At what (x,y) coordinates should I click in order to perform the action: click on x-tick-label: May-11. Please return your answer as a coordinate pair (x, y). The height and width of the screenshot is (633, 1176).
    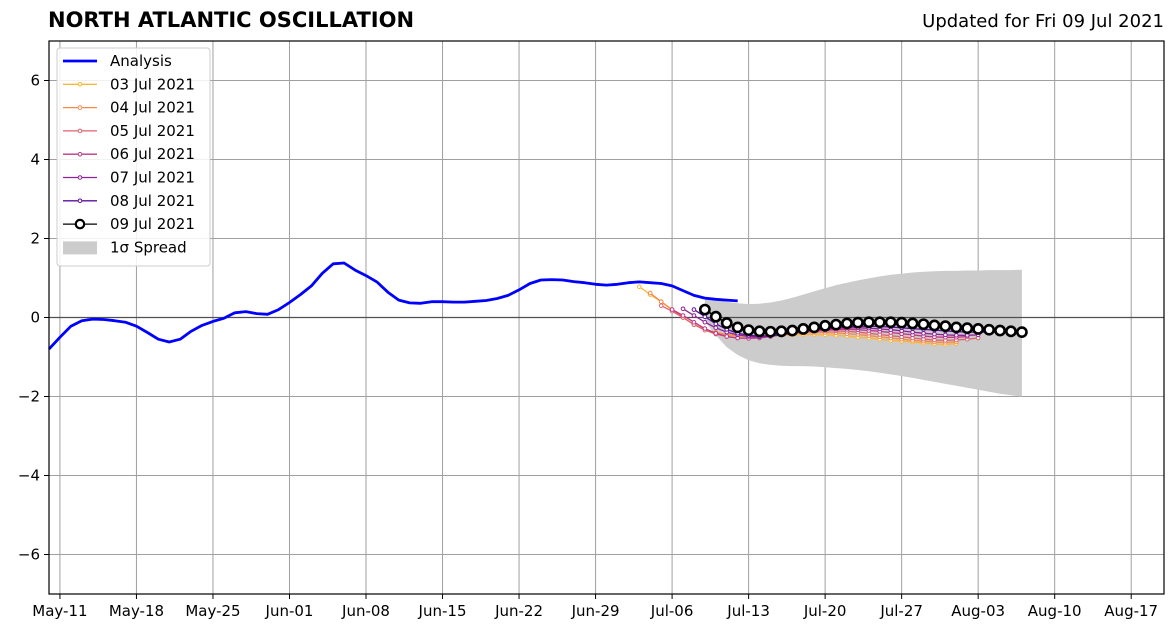
    Looking at the image, I should click on (59, 611).